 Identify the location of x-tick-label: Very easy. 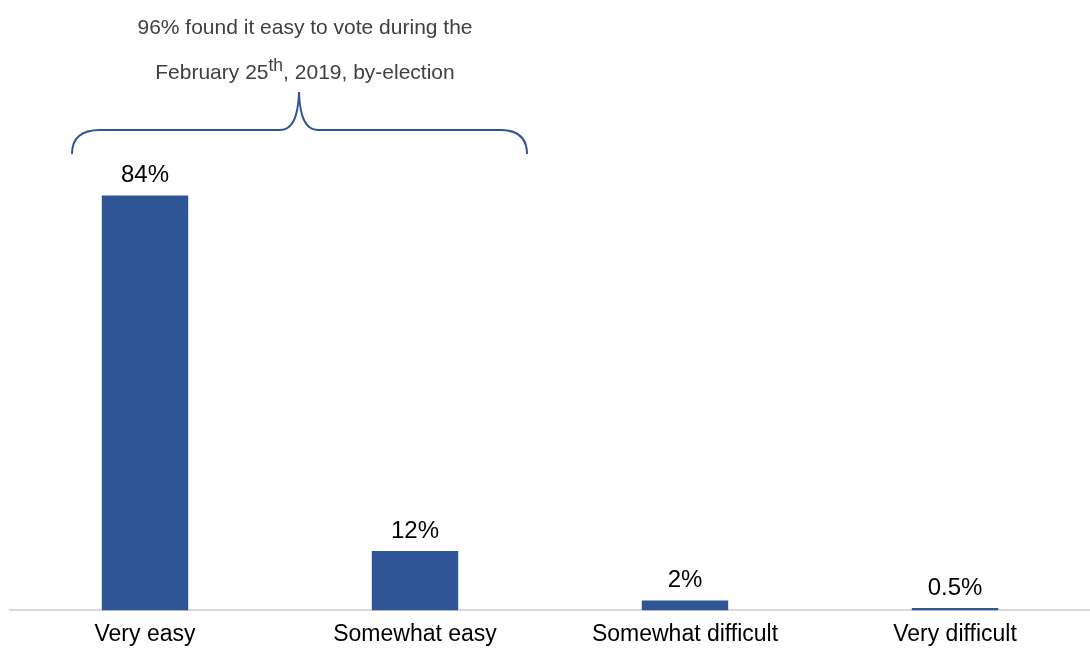
(145, 632).